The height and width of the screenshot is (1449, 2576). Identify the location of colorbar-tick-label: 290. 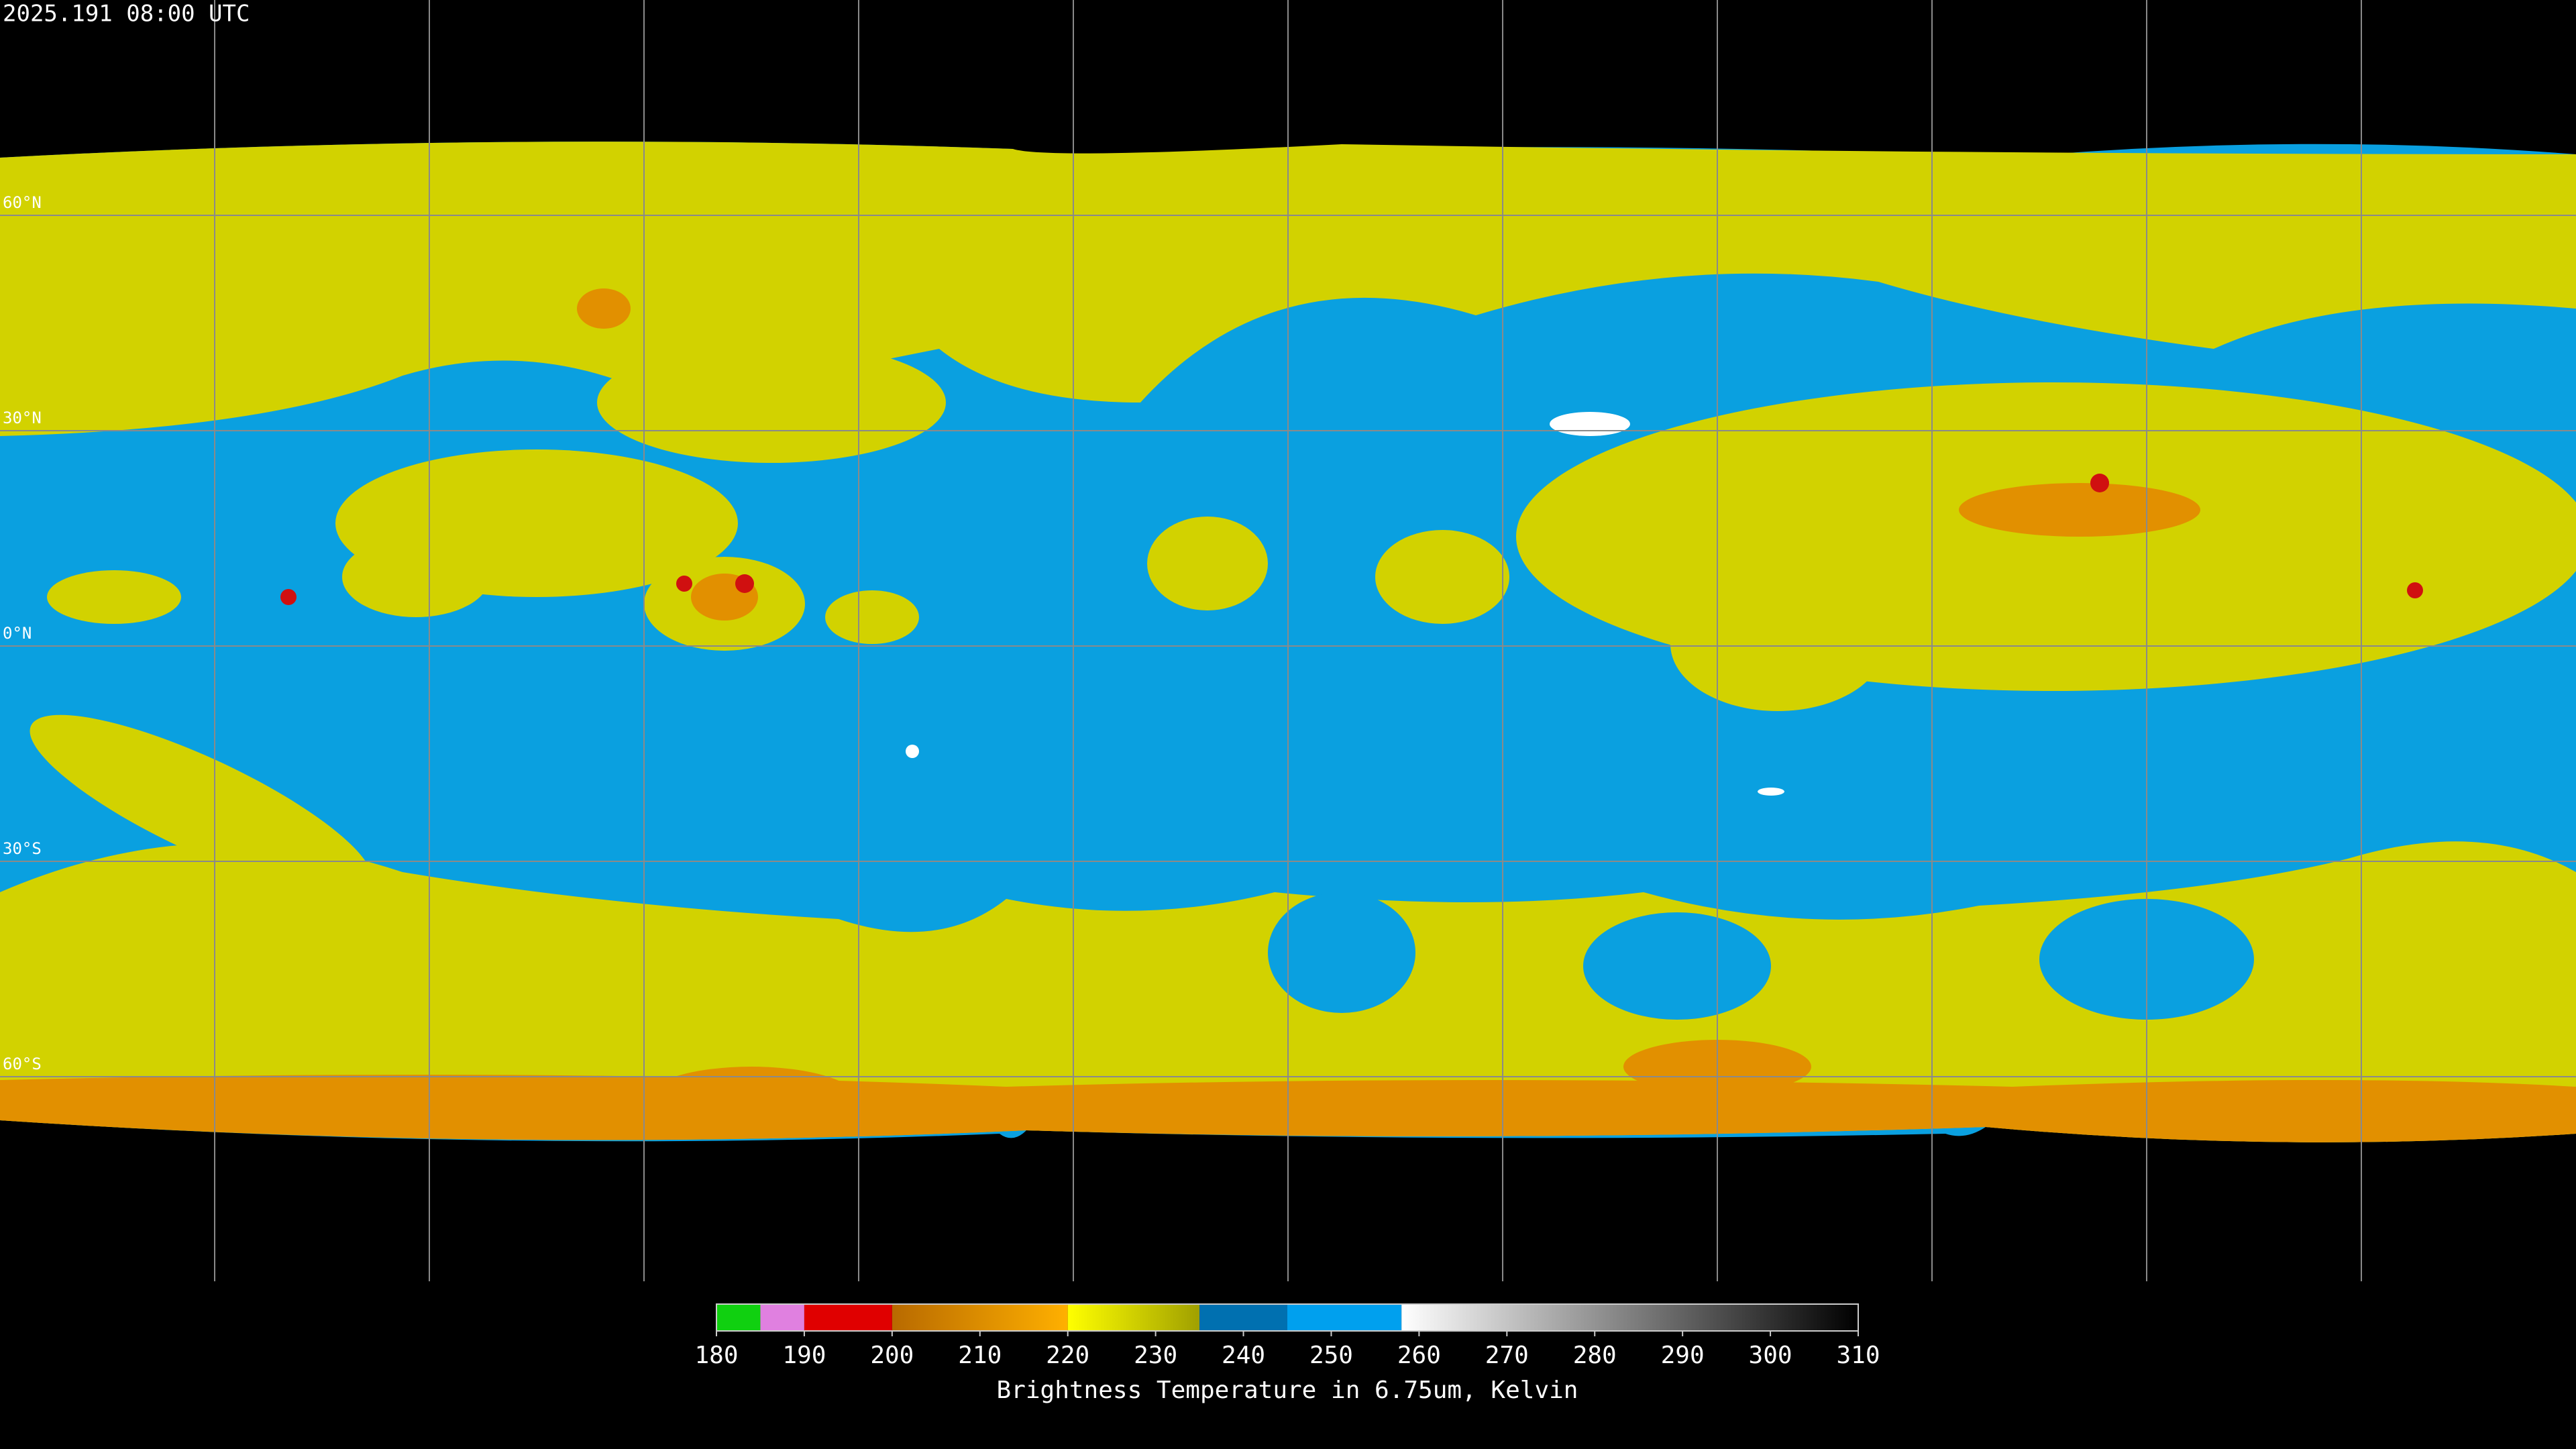
(1683, 1355).